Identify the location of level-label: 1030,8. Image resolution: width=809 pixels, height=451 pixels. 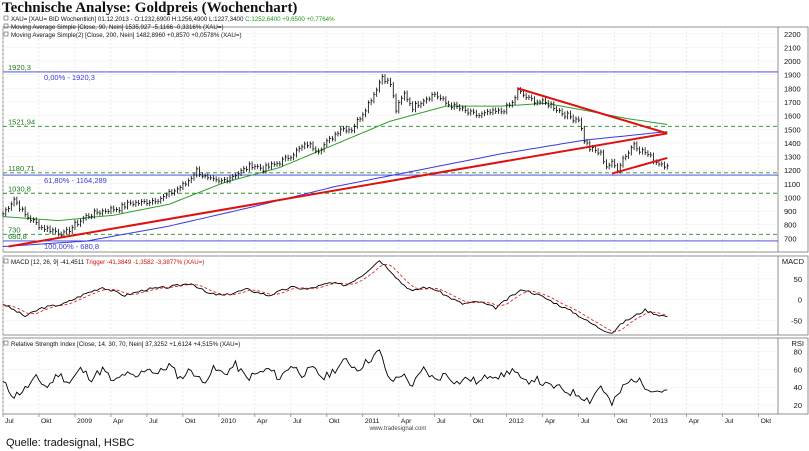
(19, 188).